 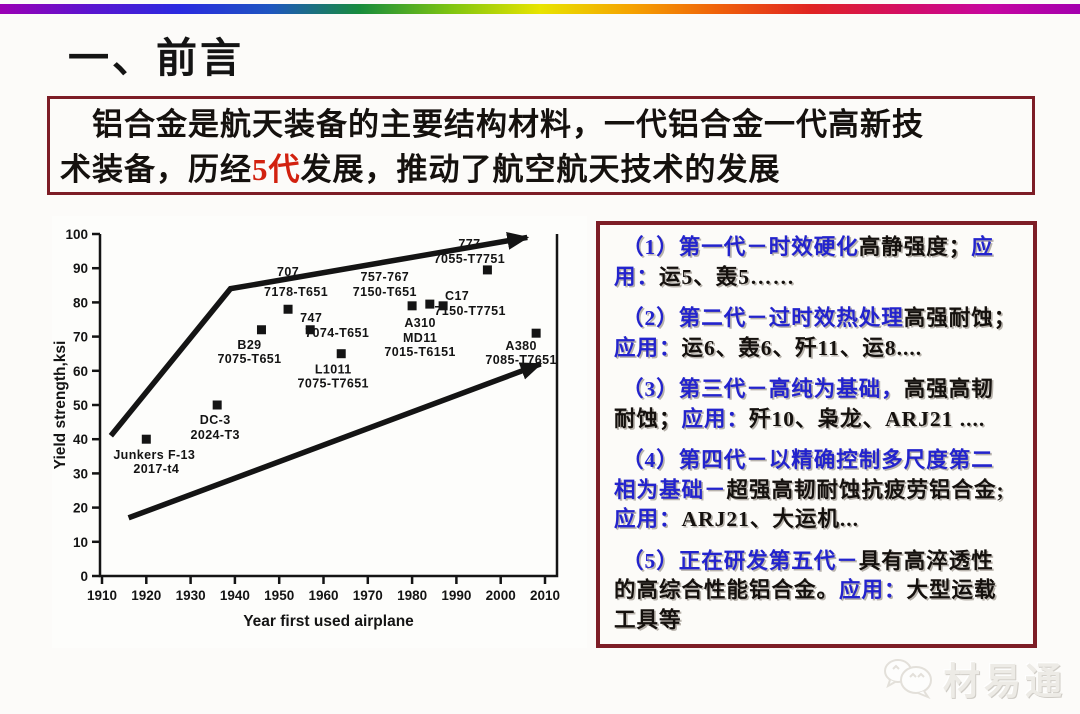 What do you see at coordinates (385, 292) in the screenshot?
I see `chart-point-label: 7150-T651` at bounding box center [385, 292].